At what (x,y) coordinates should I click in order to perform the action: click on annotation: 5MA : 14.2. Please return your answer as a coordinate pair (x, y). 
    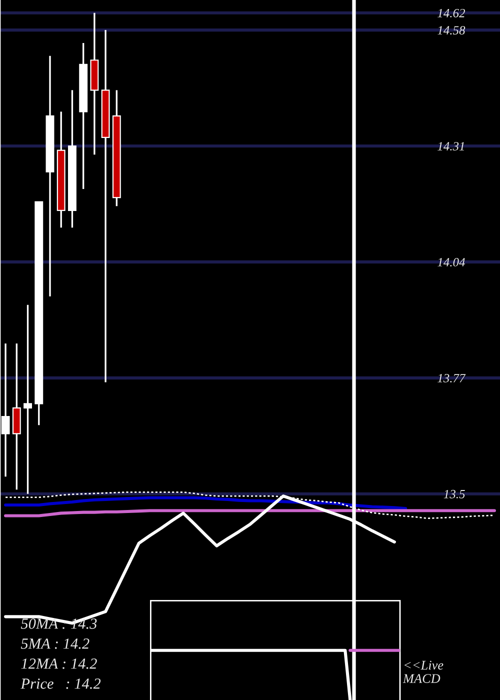
    Looking at the image, I should click on (55, 643).